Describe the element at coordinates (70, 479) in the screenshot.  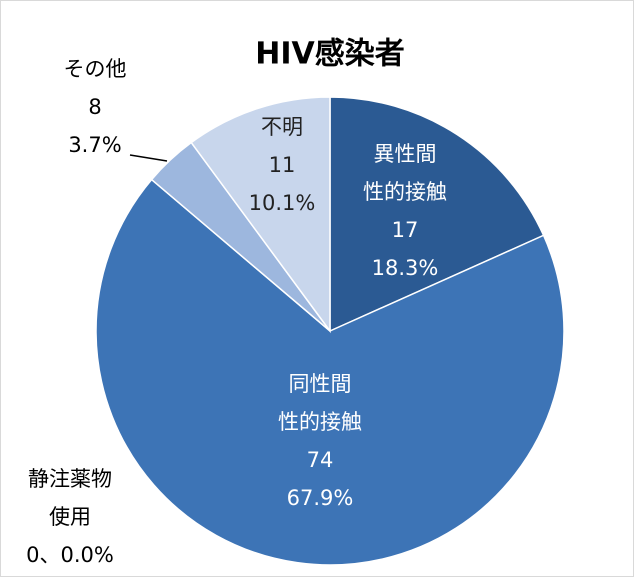
I see `slice-label: 静注薬物` at that location.